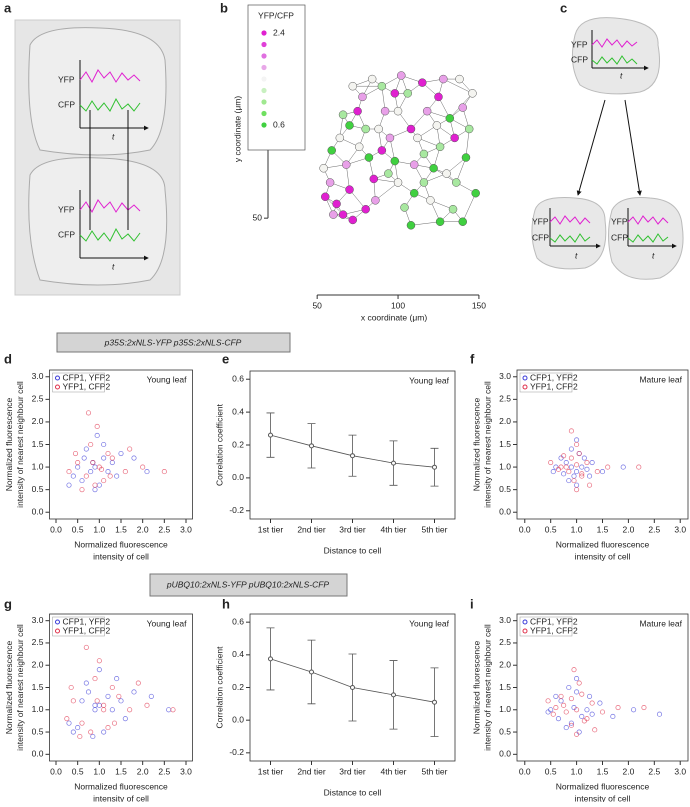 This screenshot has width=690, height=807. I want to click on x-tick-label: 0.5, so click(551, 529).